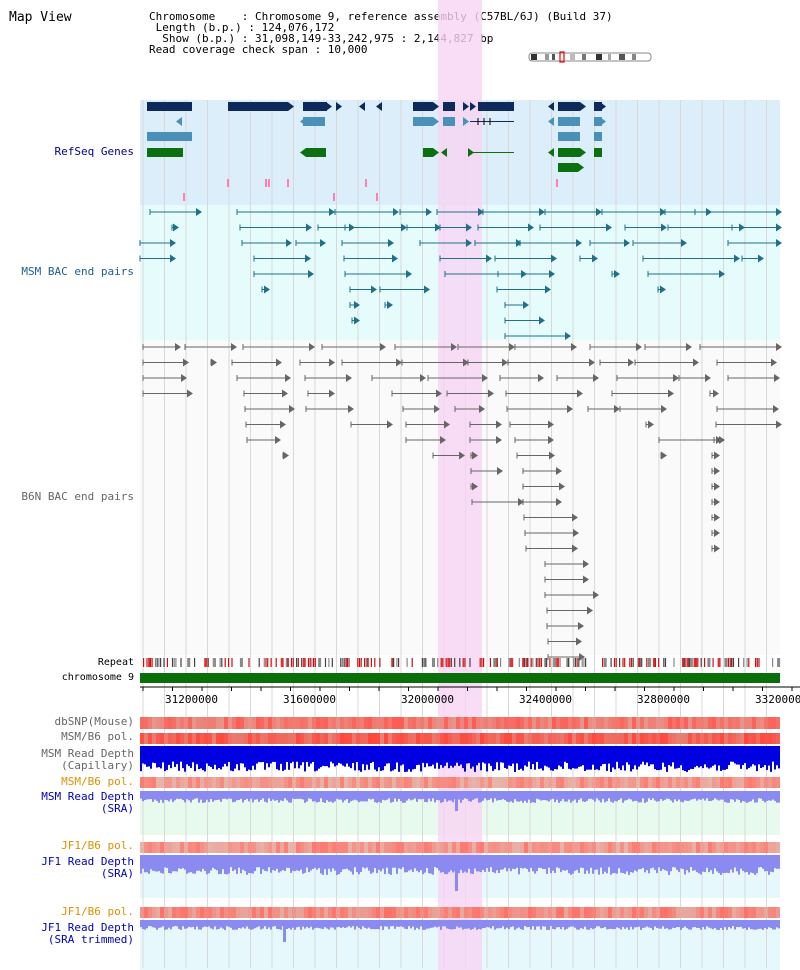 The image size is (800, 970). What do you see at coordinates (460, 678) in the screenshot?
I see `chromosome-bar` at bounding box center [460, 678].